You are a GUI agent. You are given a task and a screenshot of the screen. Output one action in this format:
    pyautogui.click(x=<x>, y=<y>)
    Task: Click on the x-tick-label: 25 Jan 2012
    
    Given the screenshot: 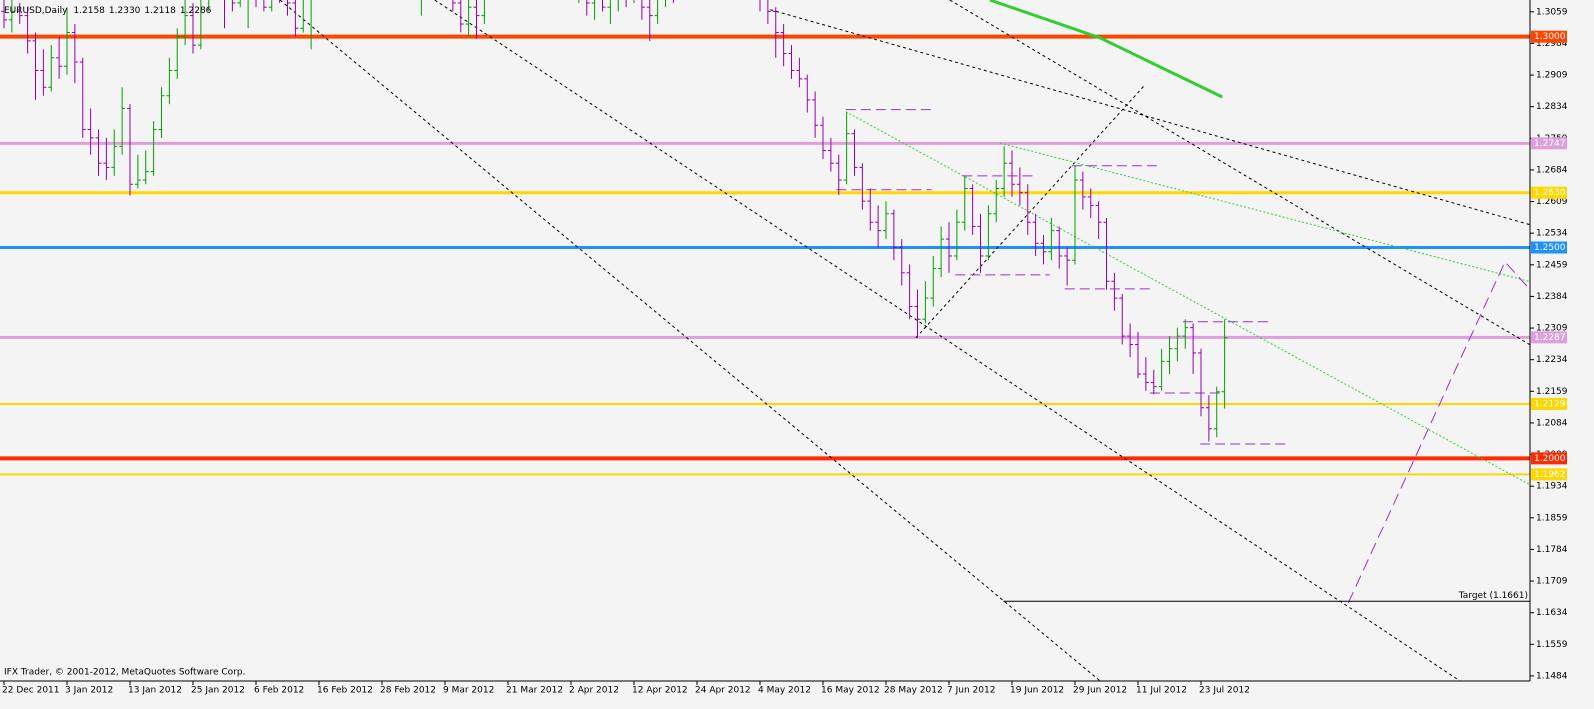 What is the action you would take?
    pyautogui.click(x=218, y=691)
    